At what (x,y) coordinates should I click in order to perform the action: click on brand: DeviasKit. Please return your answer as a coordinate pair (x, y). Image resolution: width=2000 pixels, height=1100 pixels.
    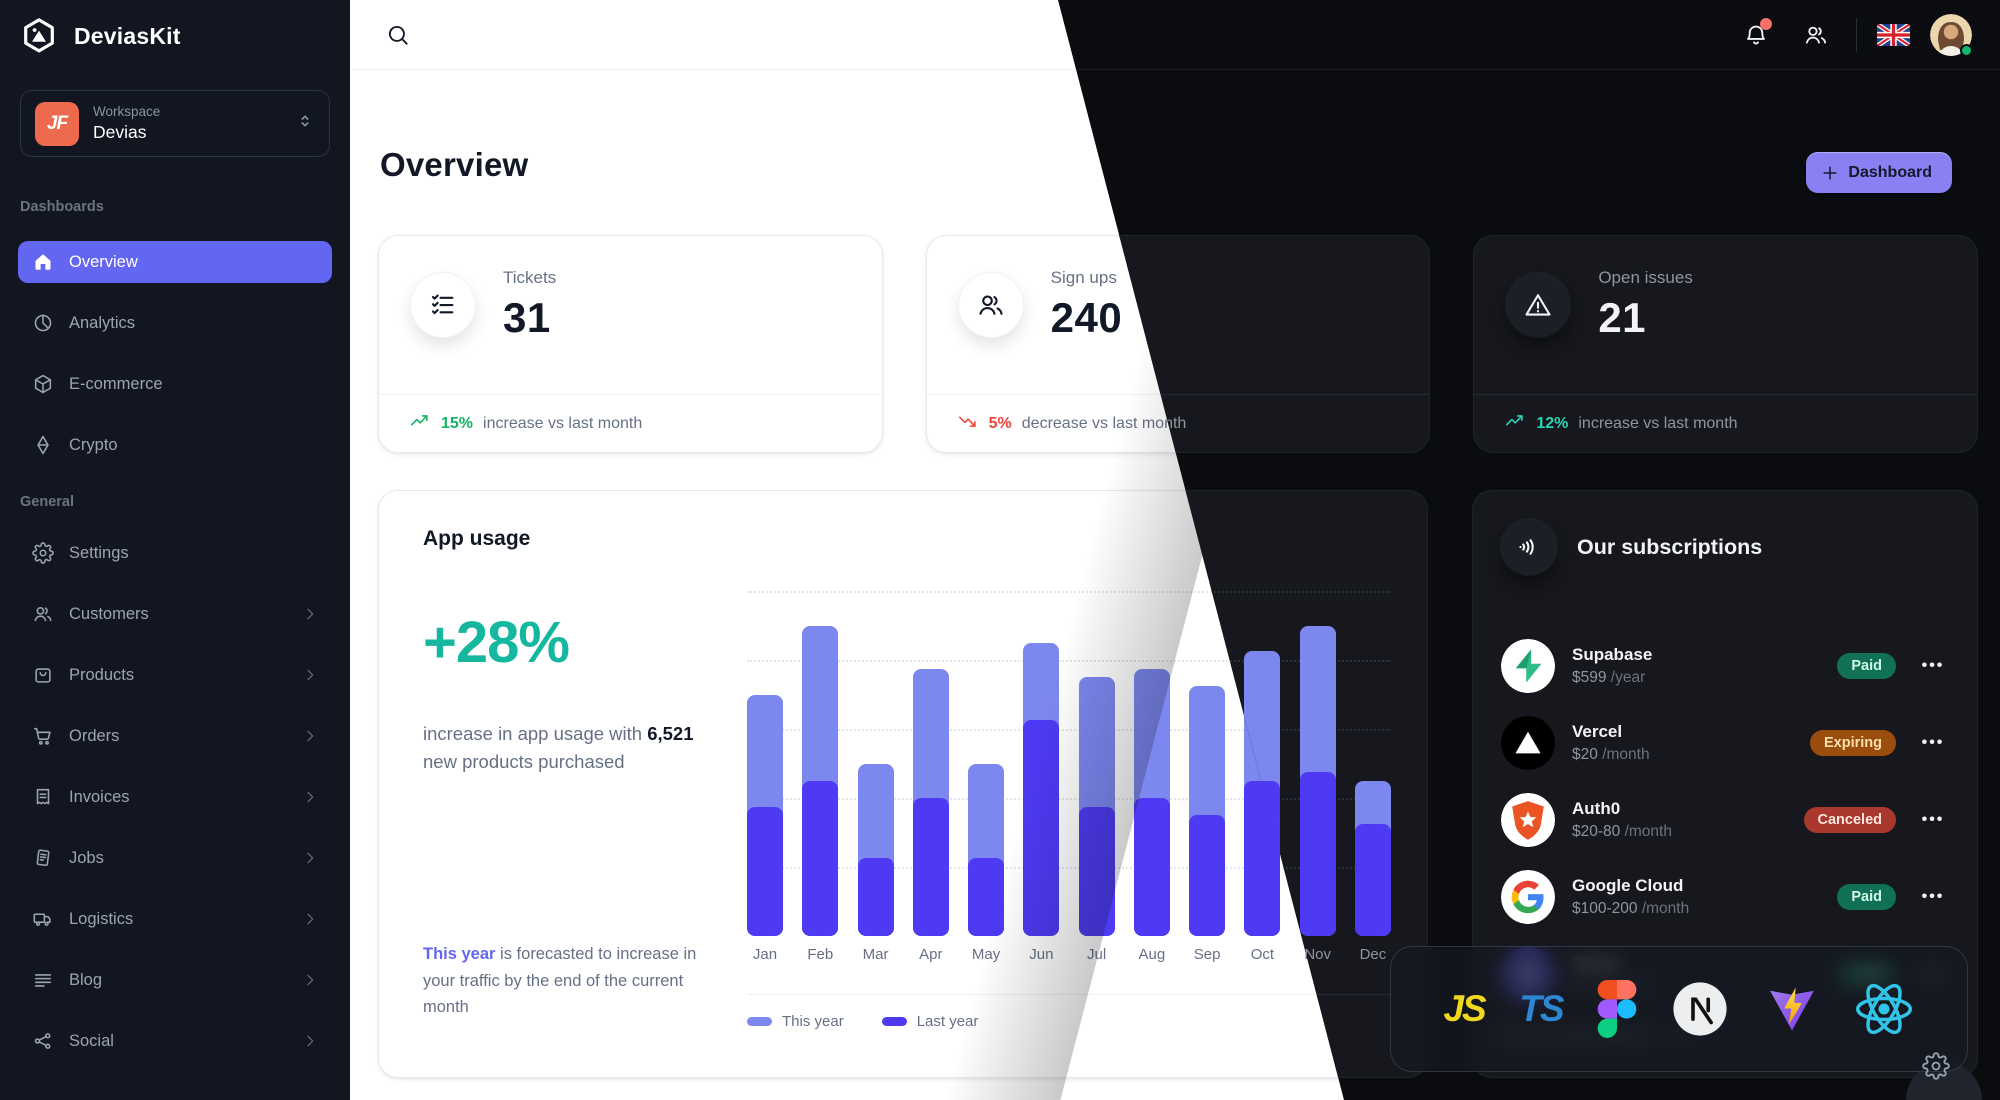
    Looking at the image, I should click on (175, 28).